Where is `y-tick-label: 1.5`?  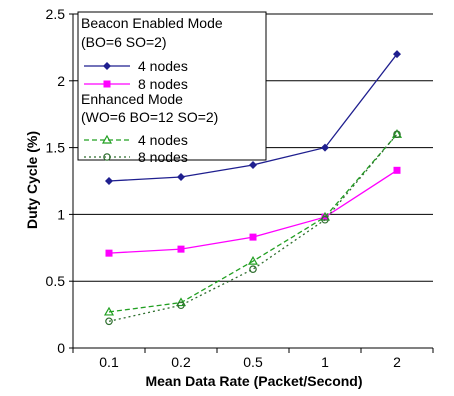
y-tick-label: 1.5 is located at coordinates (56, 148).